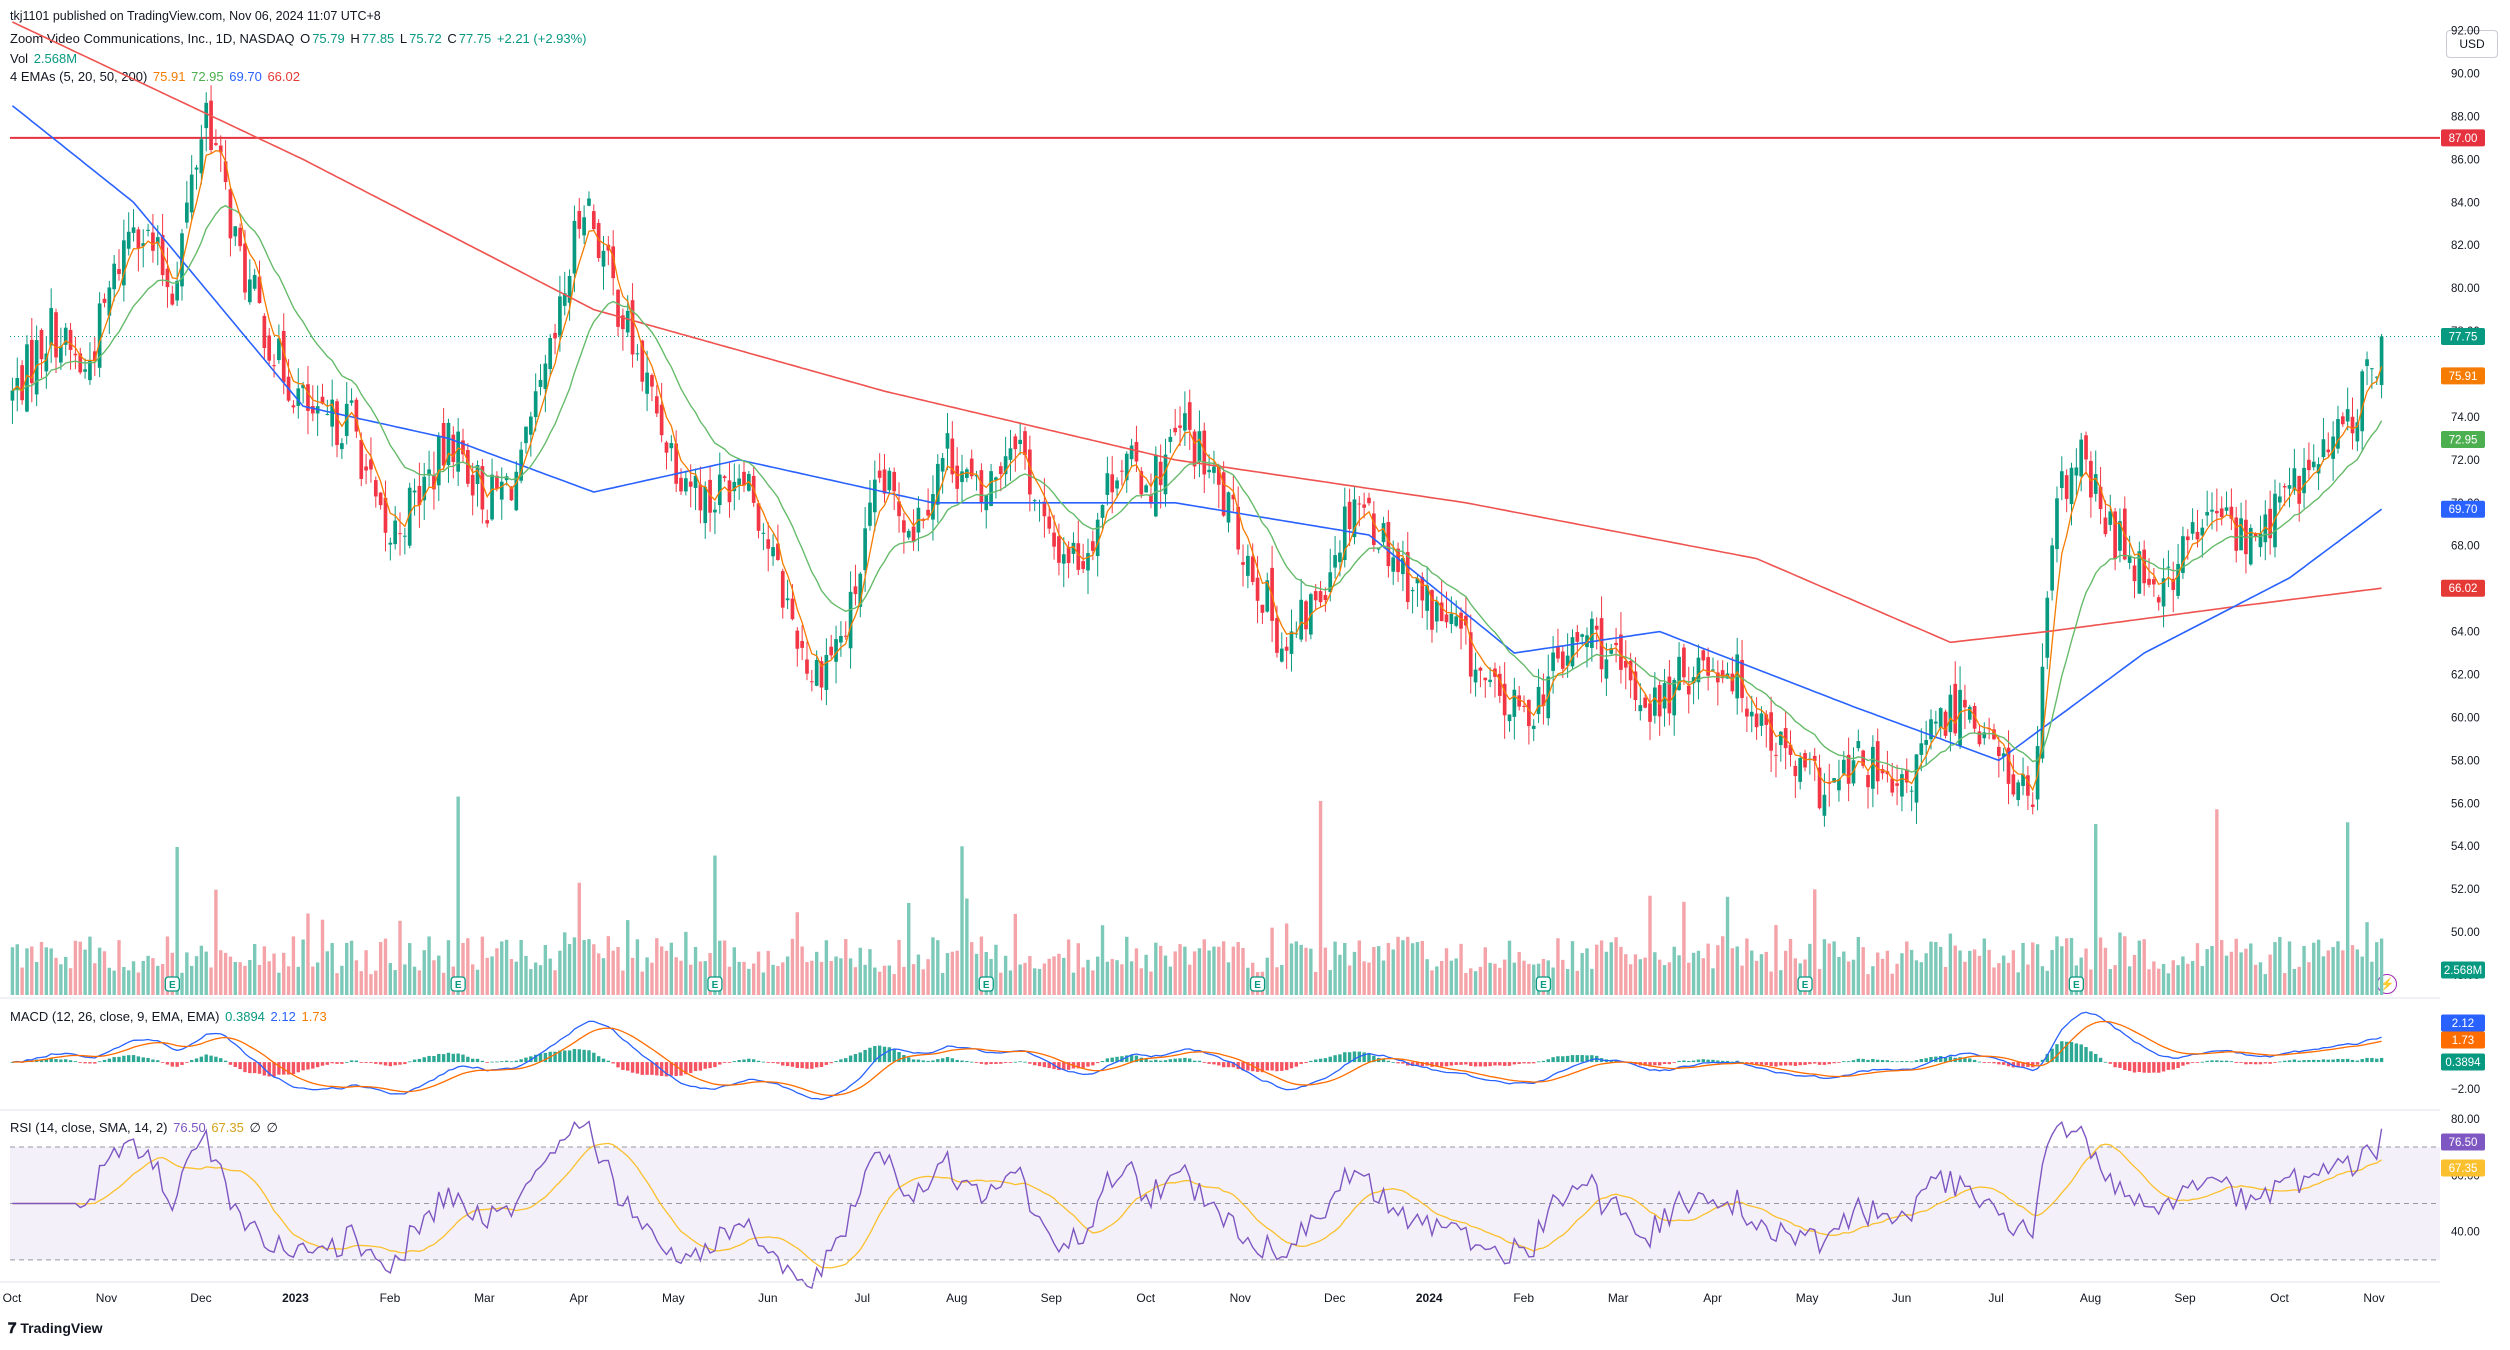 The width and height of the screenshot is (2510, 1350). I want to click on tradingview-brand: 𝟕 TradingView, so click(55, 1328).